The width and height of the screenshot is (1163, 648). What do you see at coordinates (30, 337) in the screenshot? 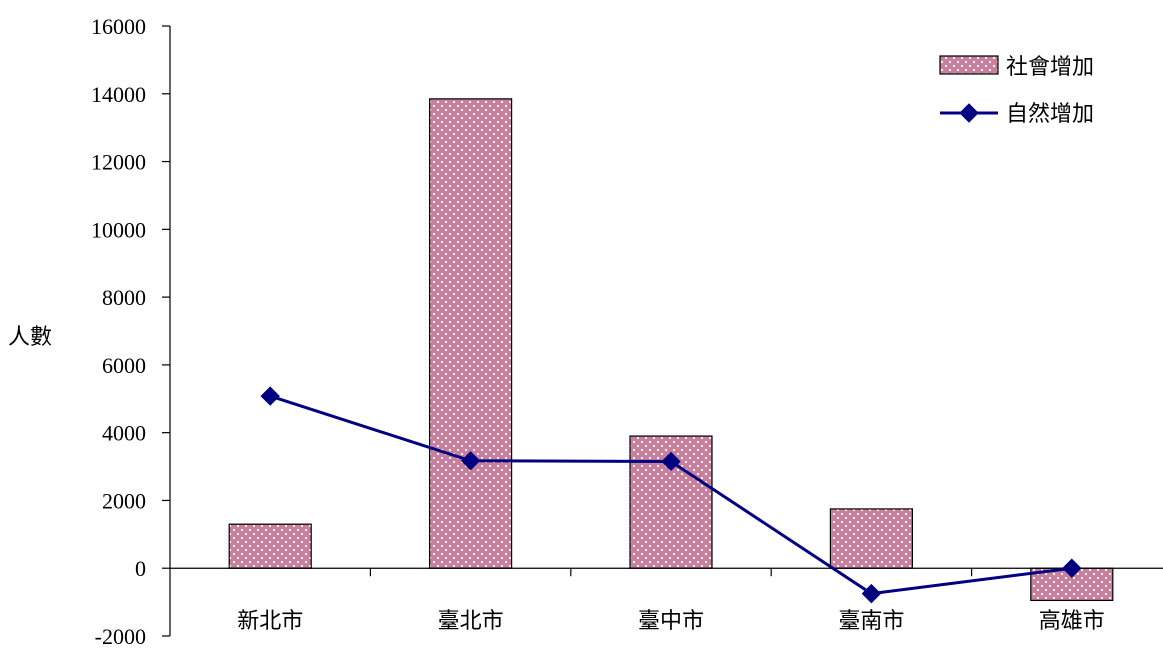
I see `y-axis-label: 人數` at bounding box center [30, 337].